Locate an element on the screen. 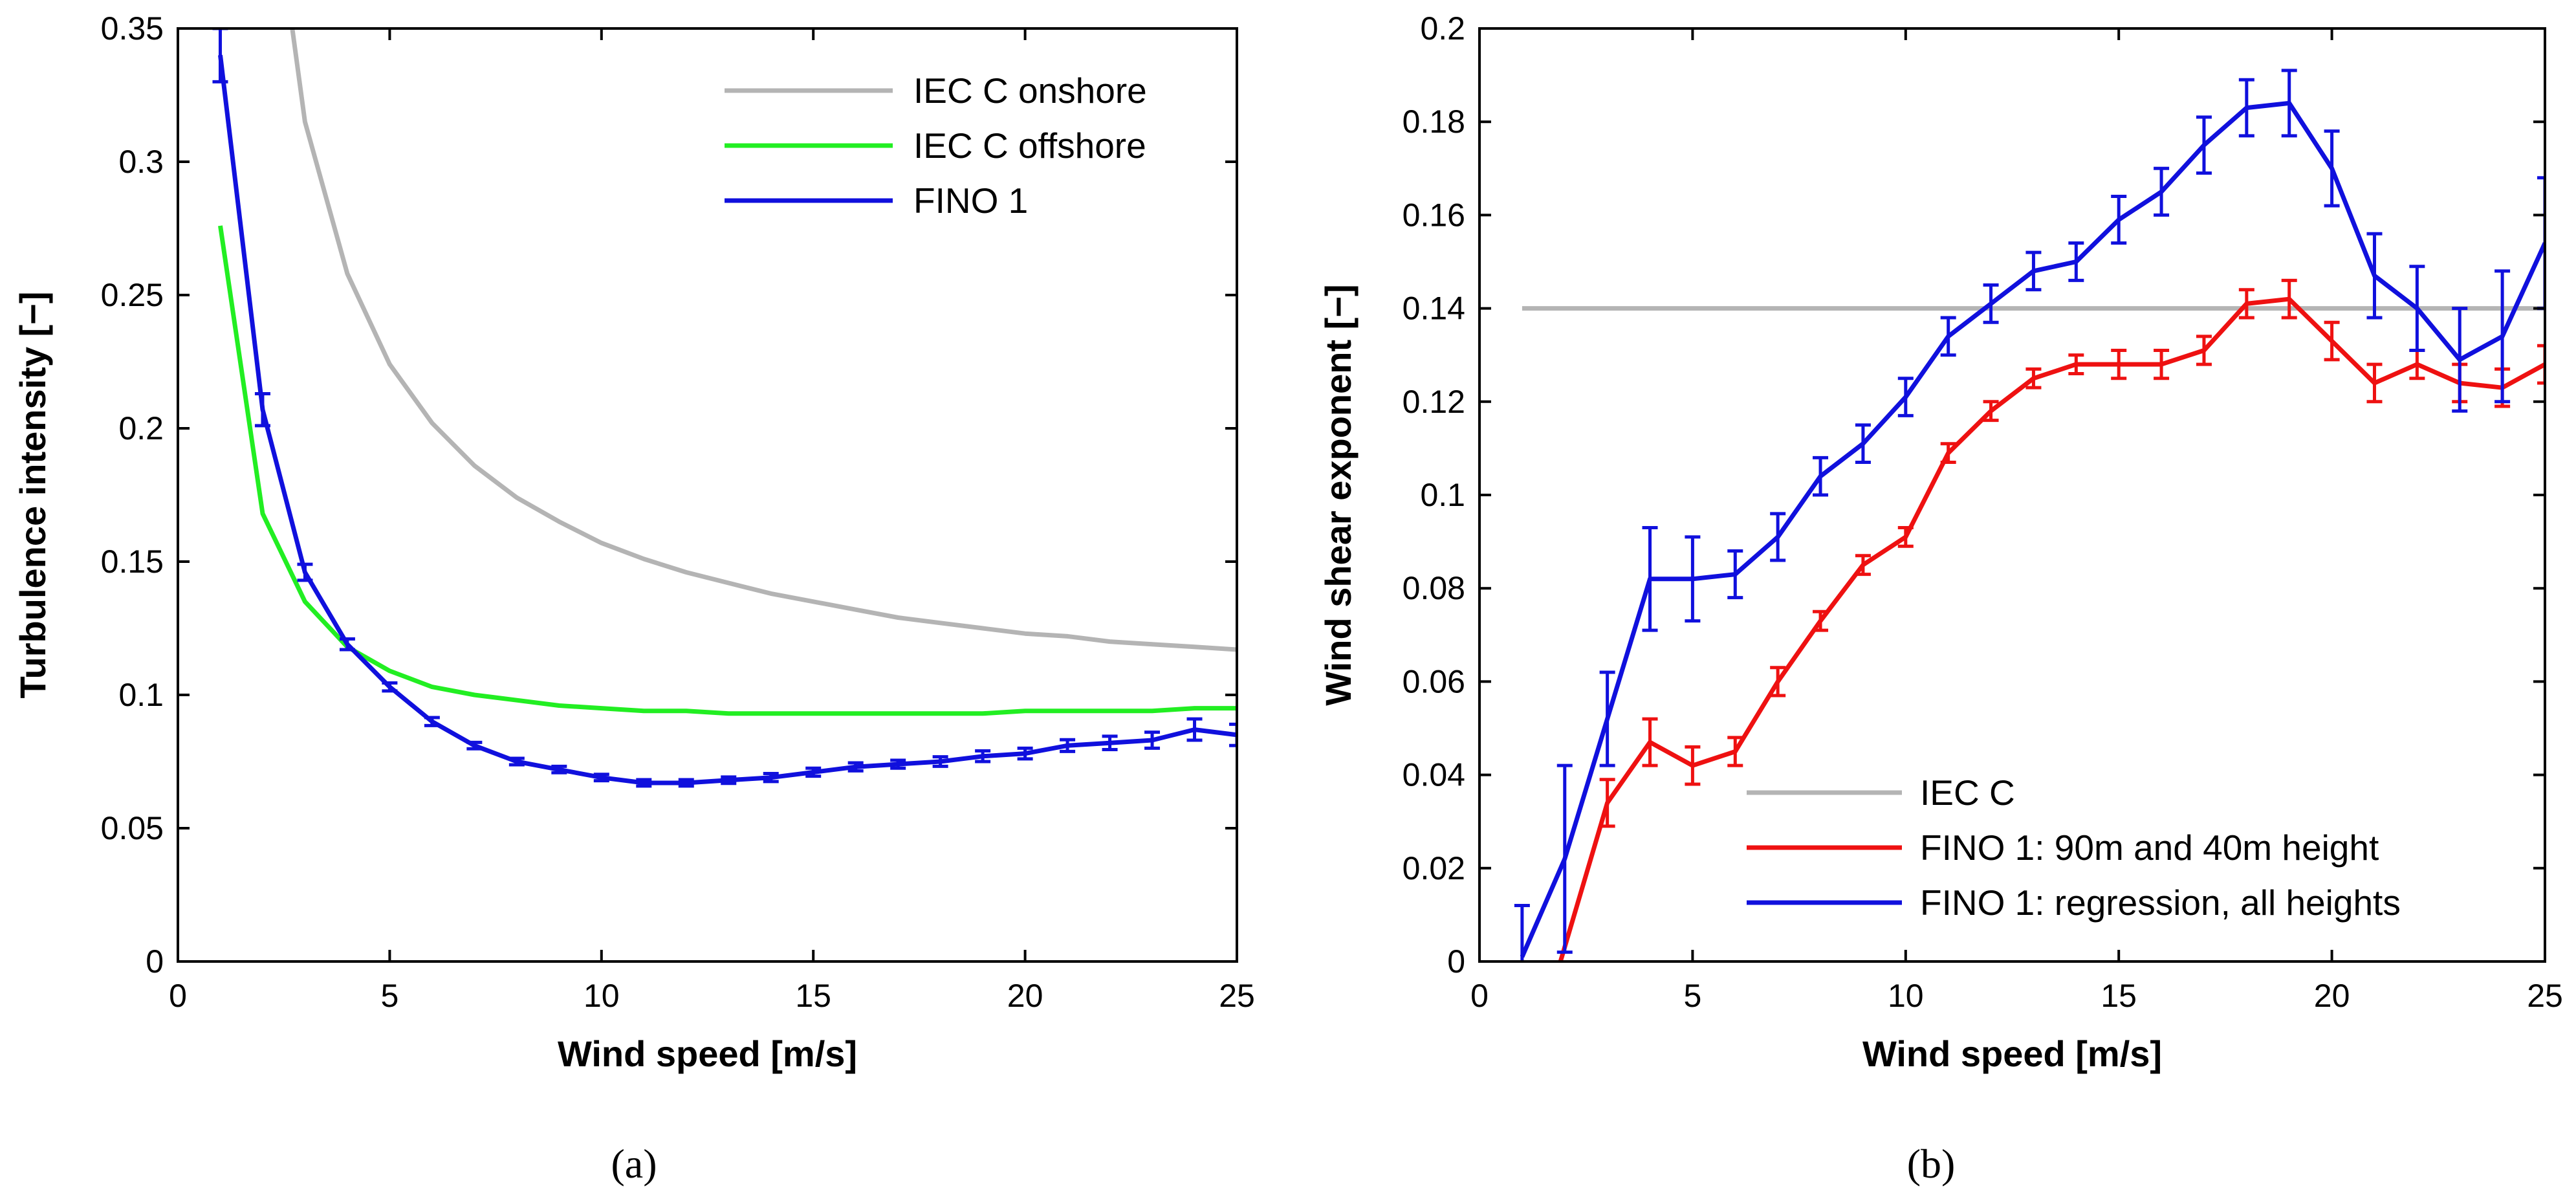 Image resolution: width=2576 pixels, height=1197 pixels. panel-b-y-tick-label: 0.16 is located at coordinates (1434, 215).